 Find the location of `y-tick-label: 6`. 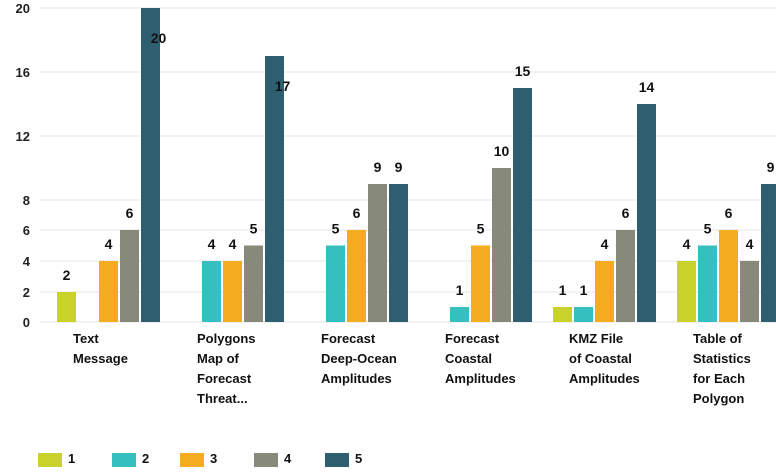

y-tick-label: 6 is located at coordinates (26, 230).